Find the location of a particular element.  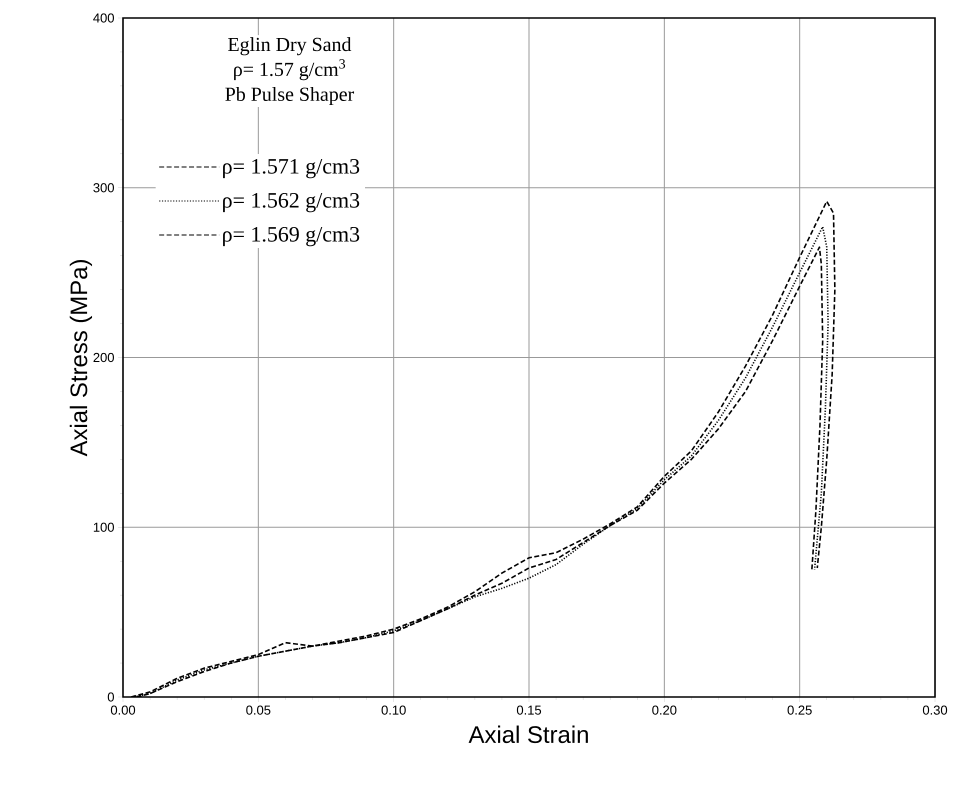

y-tick-label: 400 is located at coordinates (103, 18).